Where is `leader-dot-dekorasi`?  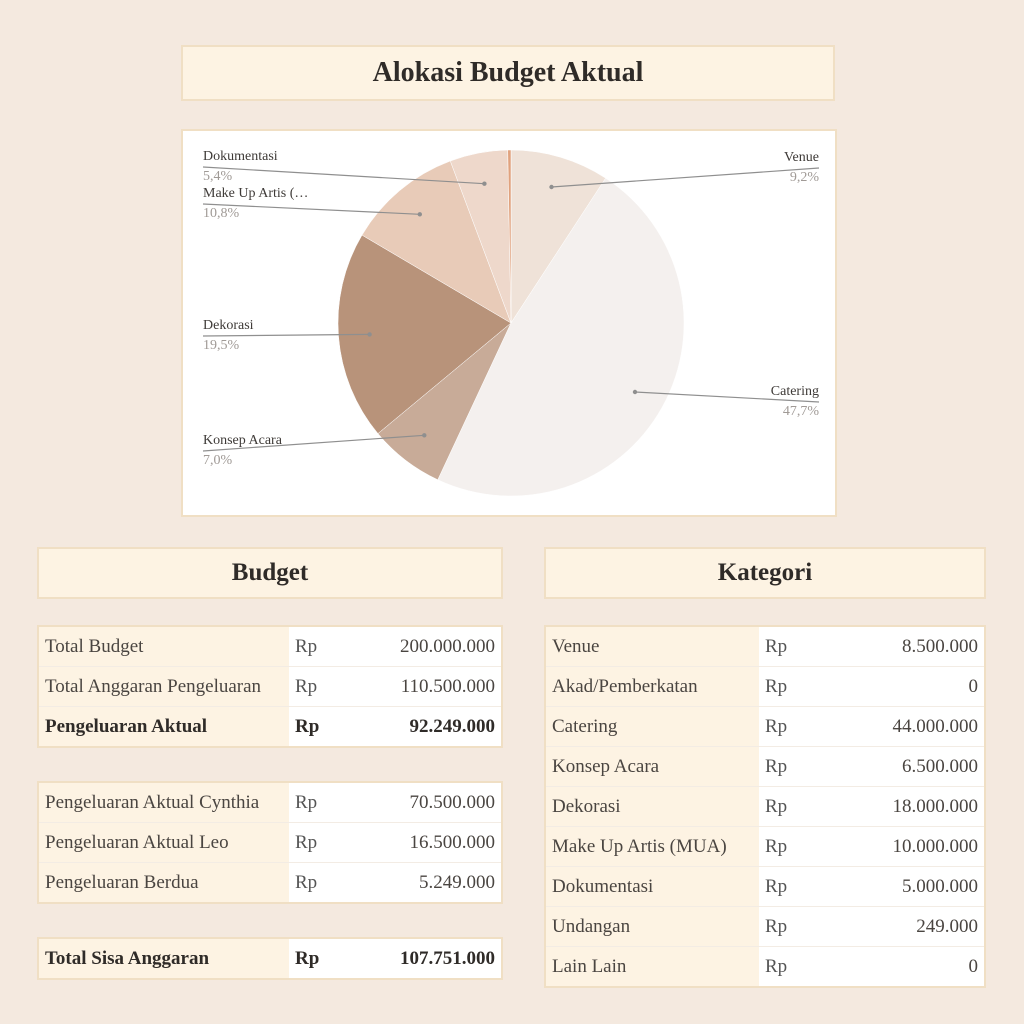
leader-dot-dekorasi is located at coordinates (369, 334).